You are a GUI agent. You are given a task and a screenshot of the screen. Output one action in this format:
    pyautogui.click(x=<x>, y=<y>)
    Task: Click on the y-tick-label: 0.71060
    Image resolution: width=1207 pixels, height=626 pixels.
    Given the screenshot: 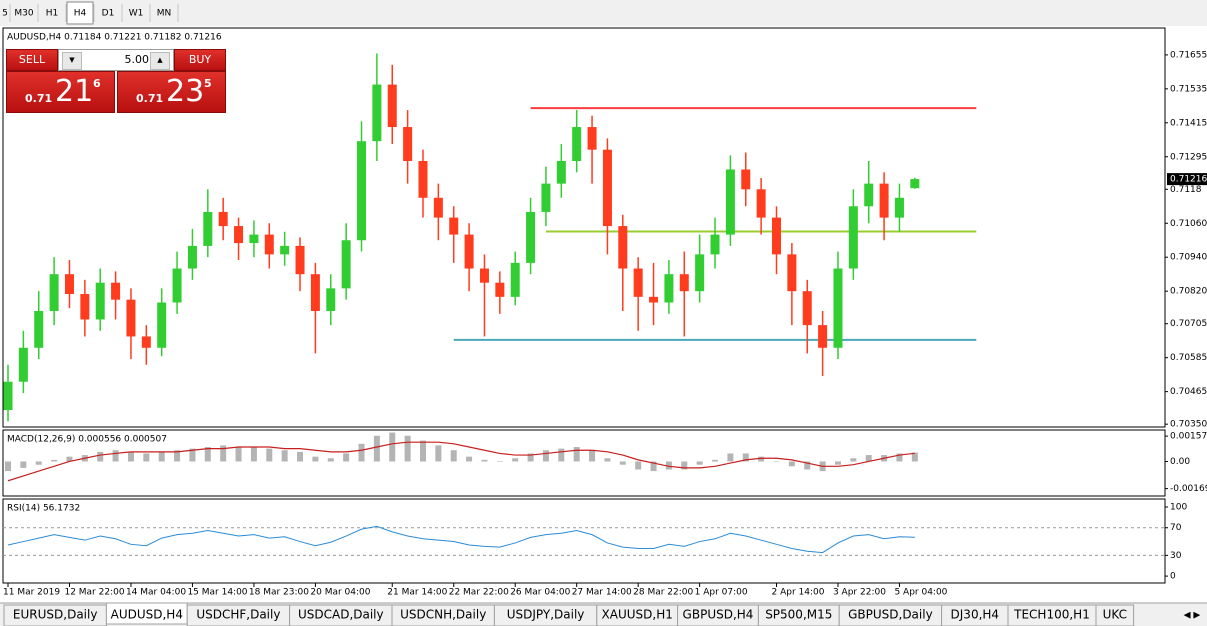 What is the action you would take?
    pyautogui.click(x=1188, y=224)
    